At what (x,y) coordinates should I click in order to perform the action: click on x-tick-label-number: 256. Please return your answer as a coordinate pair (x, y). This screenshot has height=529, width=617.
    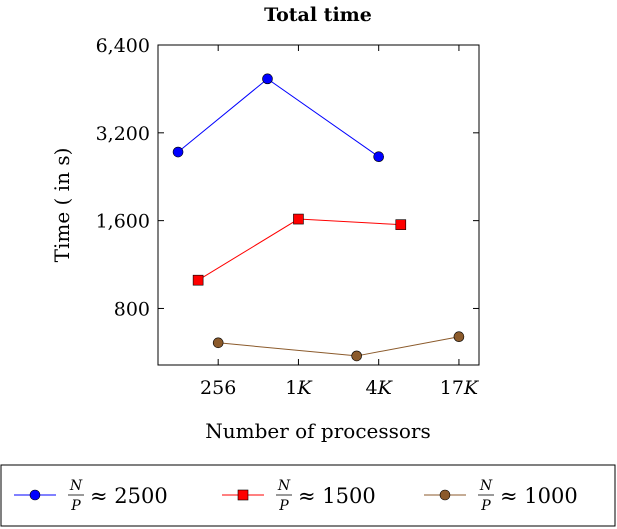
    Looking at the image, I should click on (218, 388).